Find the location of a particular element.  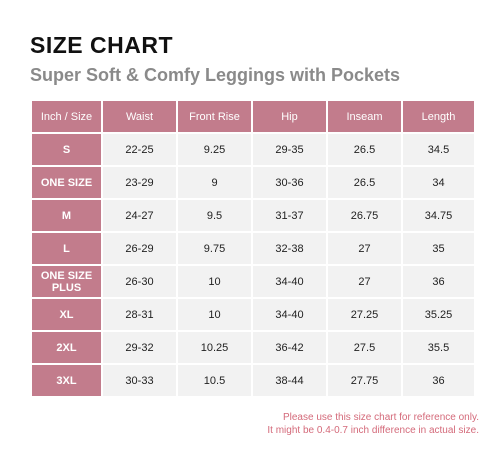

waist-value: 24-27 is located at coordinates (139, 215).